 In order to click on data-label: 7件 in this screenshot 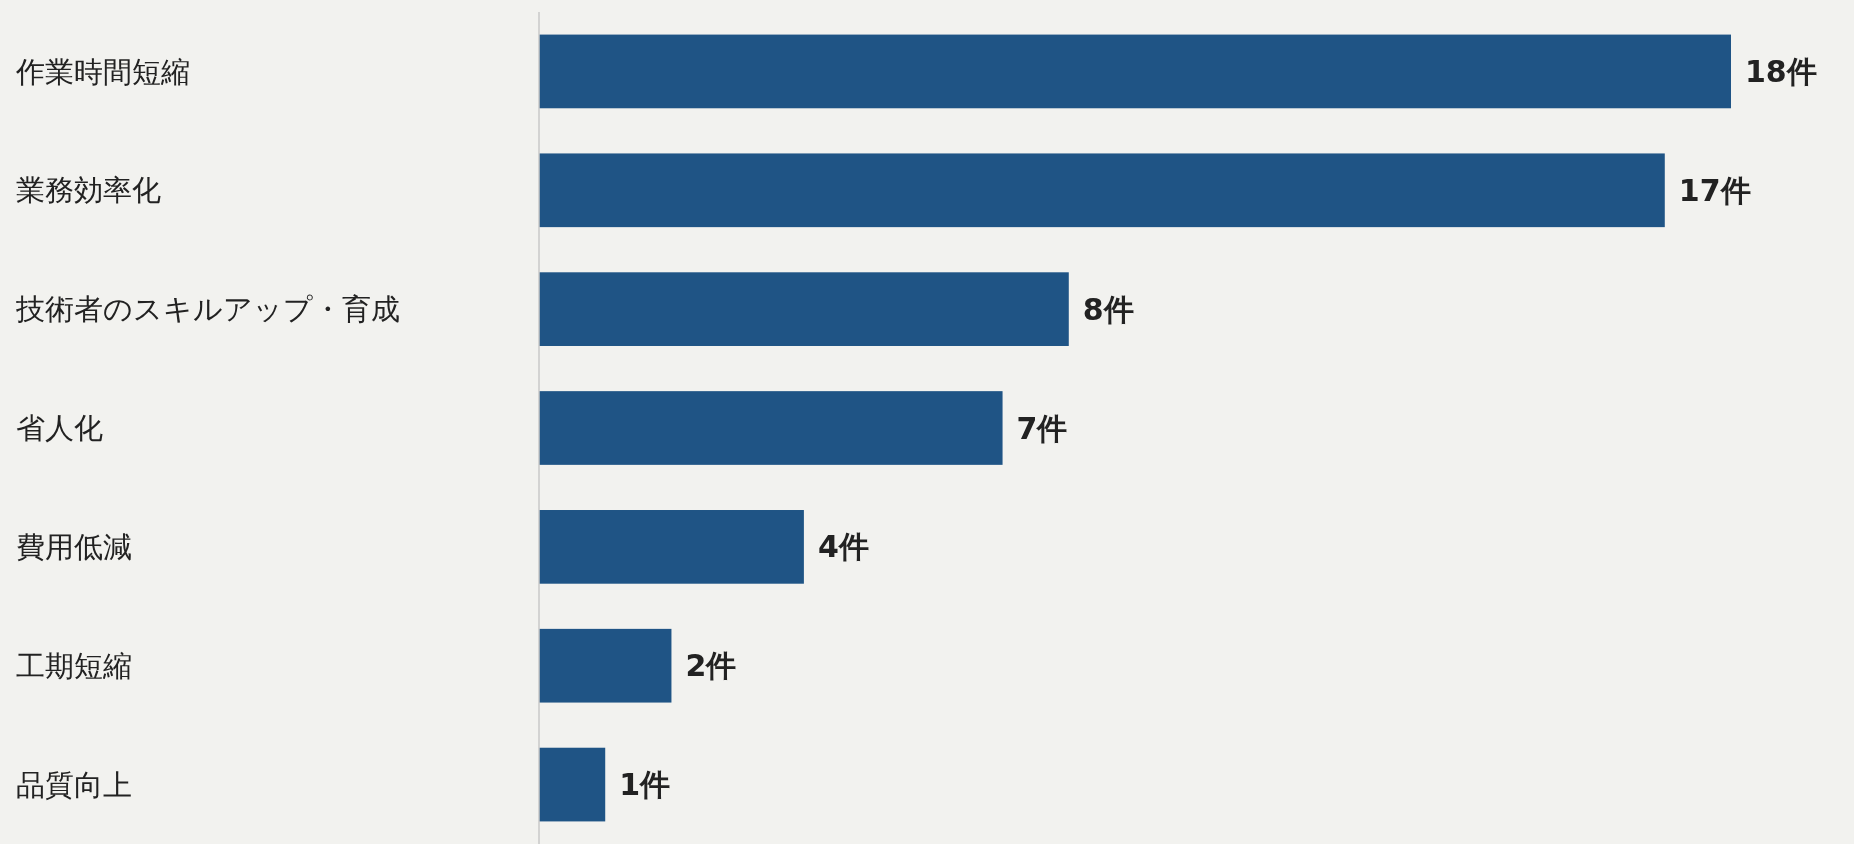, I will do `click(1042, 428)`.